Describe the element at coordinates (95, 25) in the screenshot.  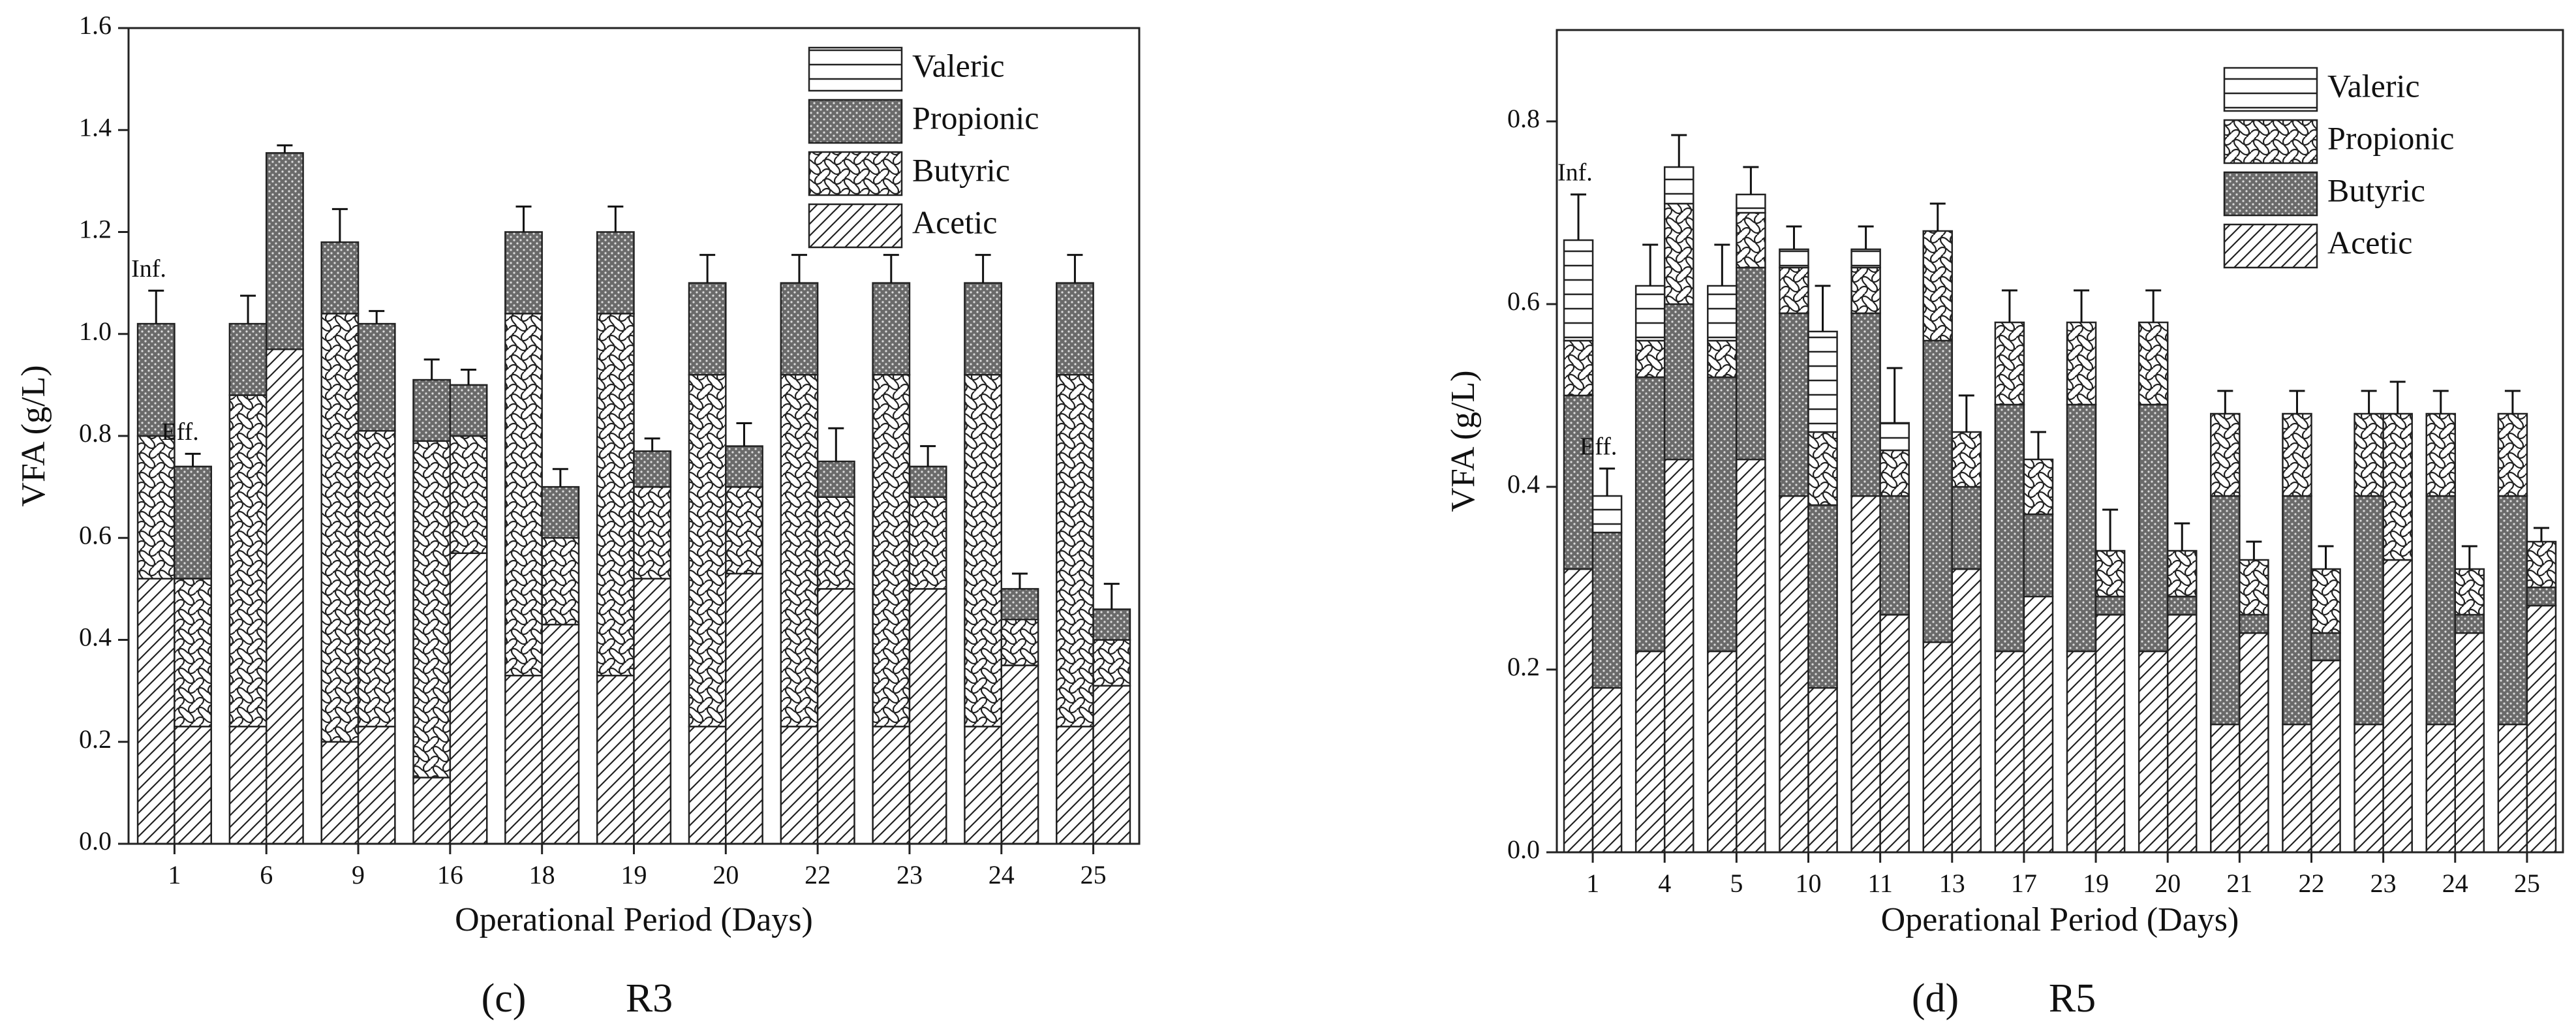
I see `y-tick-label: 1.6` at that location.